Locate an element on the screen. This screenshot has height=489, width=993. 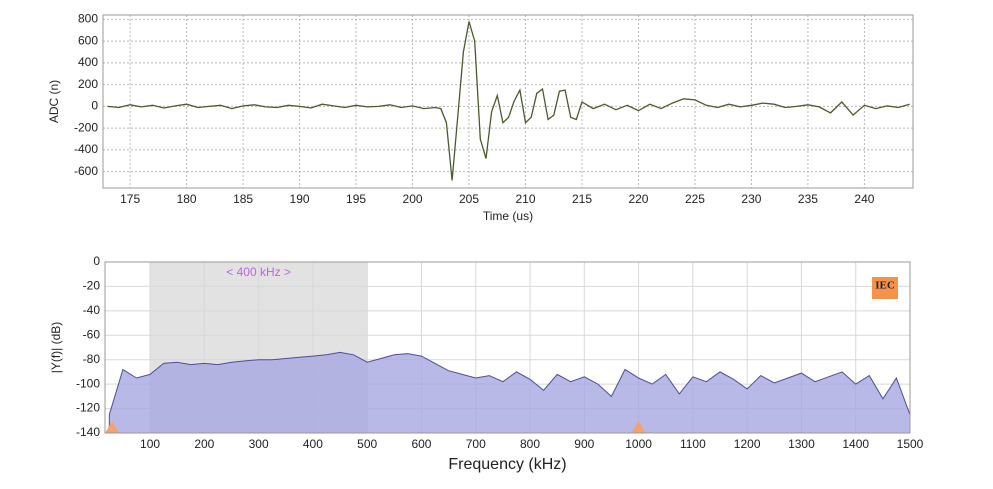
x-tick-label: 800 is located at coordinates (530, 444).